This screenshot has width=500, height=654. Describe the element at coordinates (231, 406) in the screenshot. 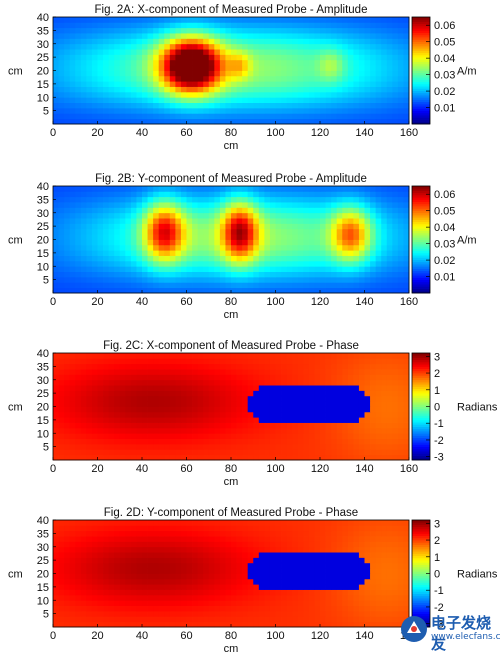

I see `heatmap-cells` at that location.